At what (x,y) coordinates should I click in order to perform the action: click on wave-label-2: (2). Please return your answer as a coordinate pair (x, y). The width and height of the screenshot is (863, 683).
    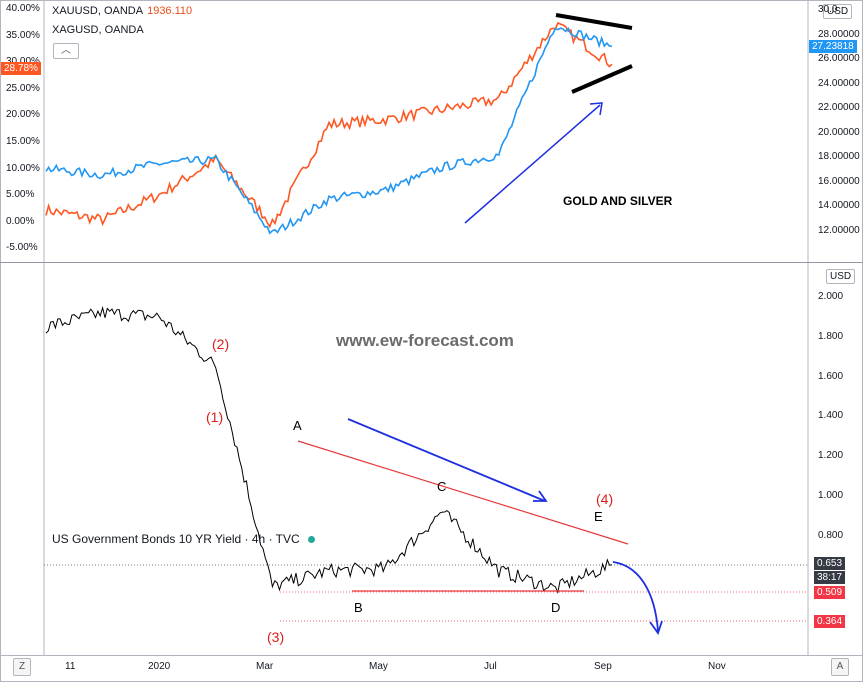
    Looking at the image, I should click on (221, 344).